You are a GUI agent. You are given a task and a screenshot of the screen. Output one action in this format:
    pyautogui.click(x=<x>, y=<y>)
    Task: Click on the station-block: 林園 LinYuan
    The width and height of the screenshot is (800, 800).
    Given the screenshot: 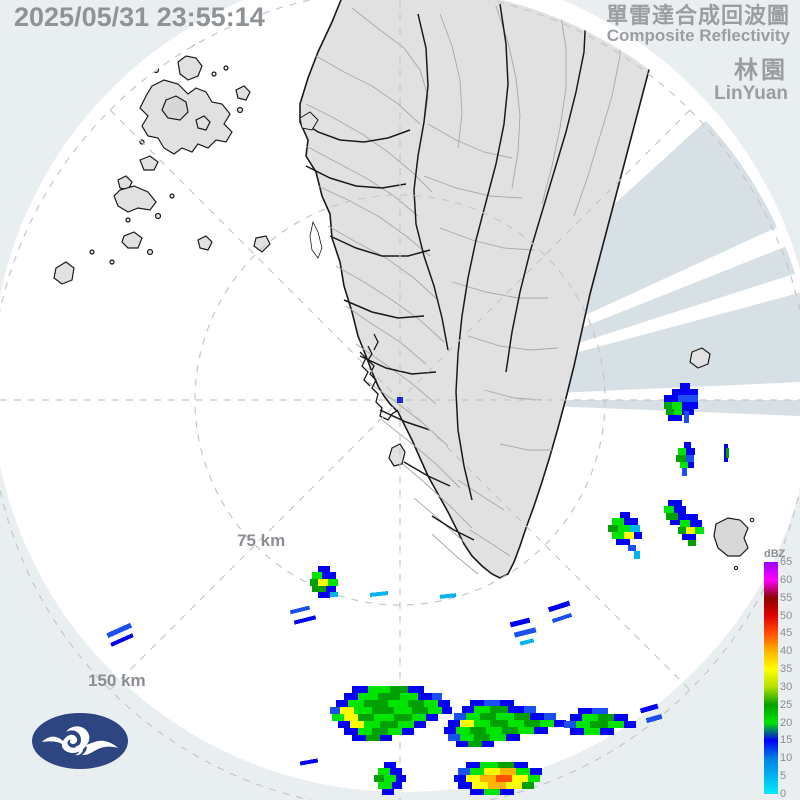 What is the action you would take?
    pyautogui.click(x=751, y=81)
    